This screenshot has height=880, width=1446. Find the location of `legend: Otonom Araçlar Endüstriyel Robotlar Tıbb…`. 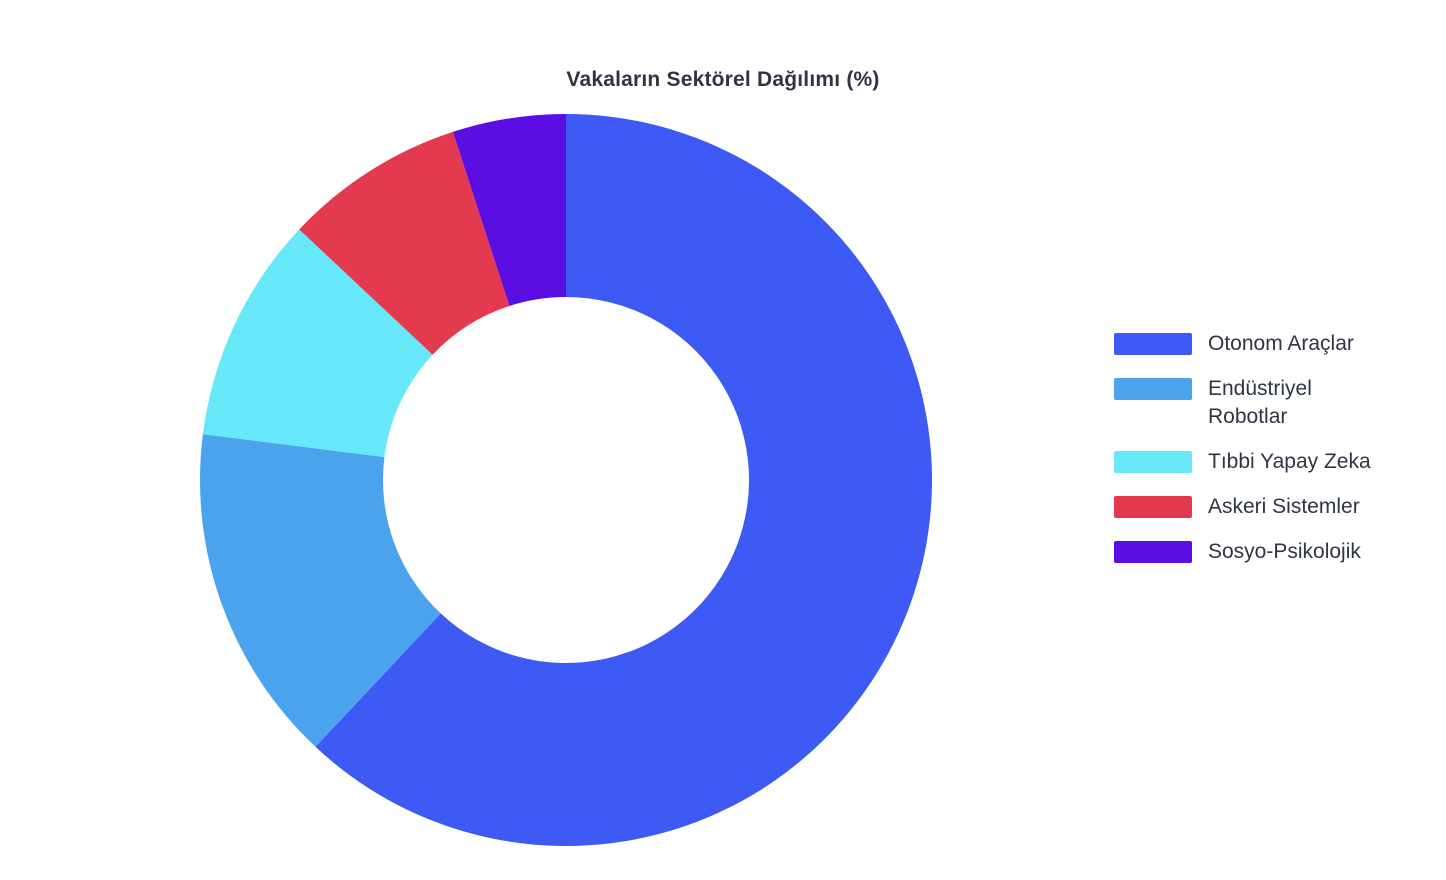

legend: Otonom Araçlar Endüstriyel Robotlar Tıbb… is located at coordinates (1242, 448).